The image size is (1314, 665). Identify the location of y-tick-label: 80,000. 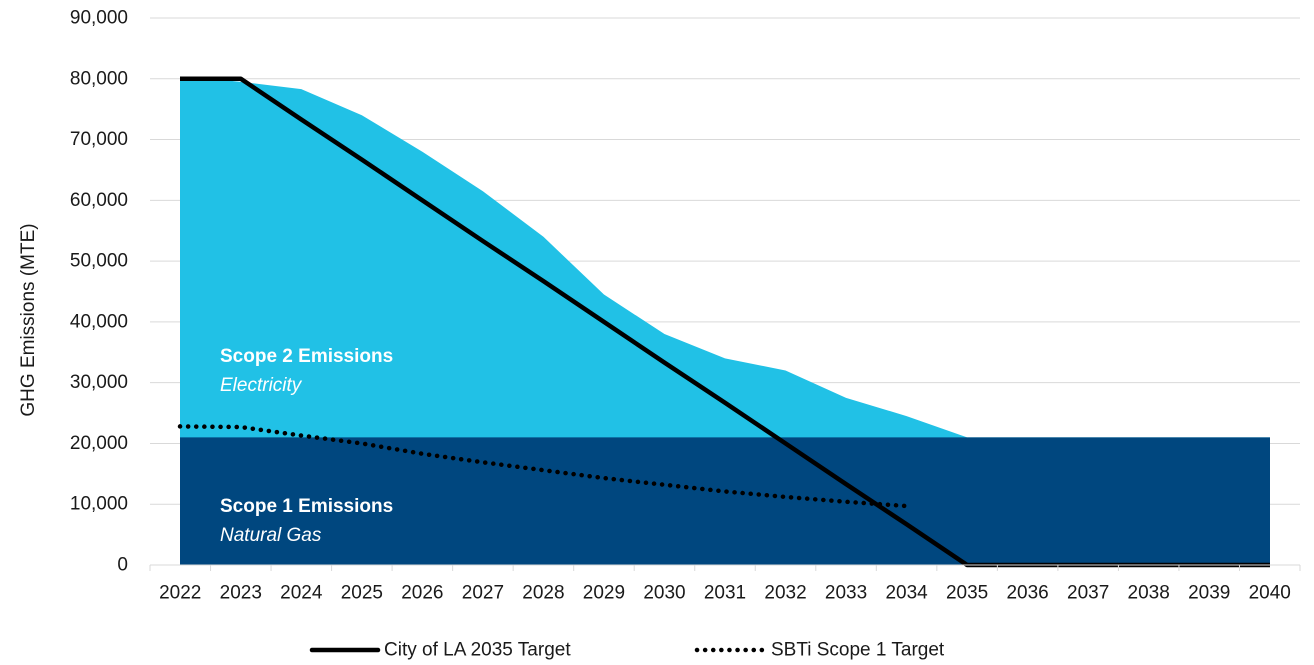
(99, 78).